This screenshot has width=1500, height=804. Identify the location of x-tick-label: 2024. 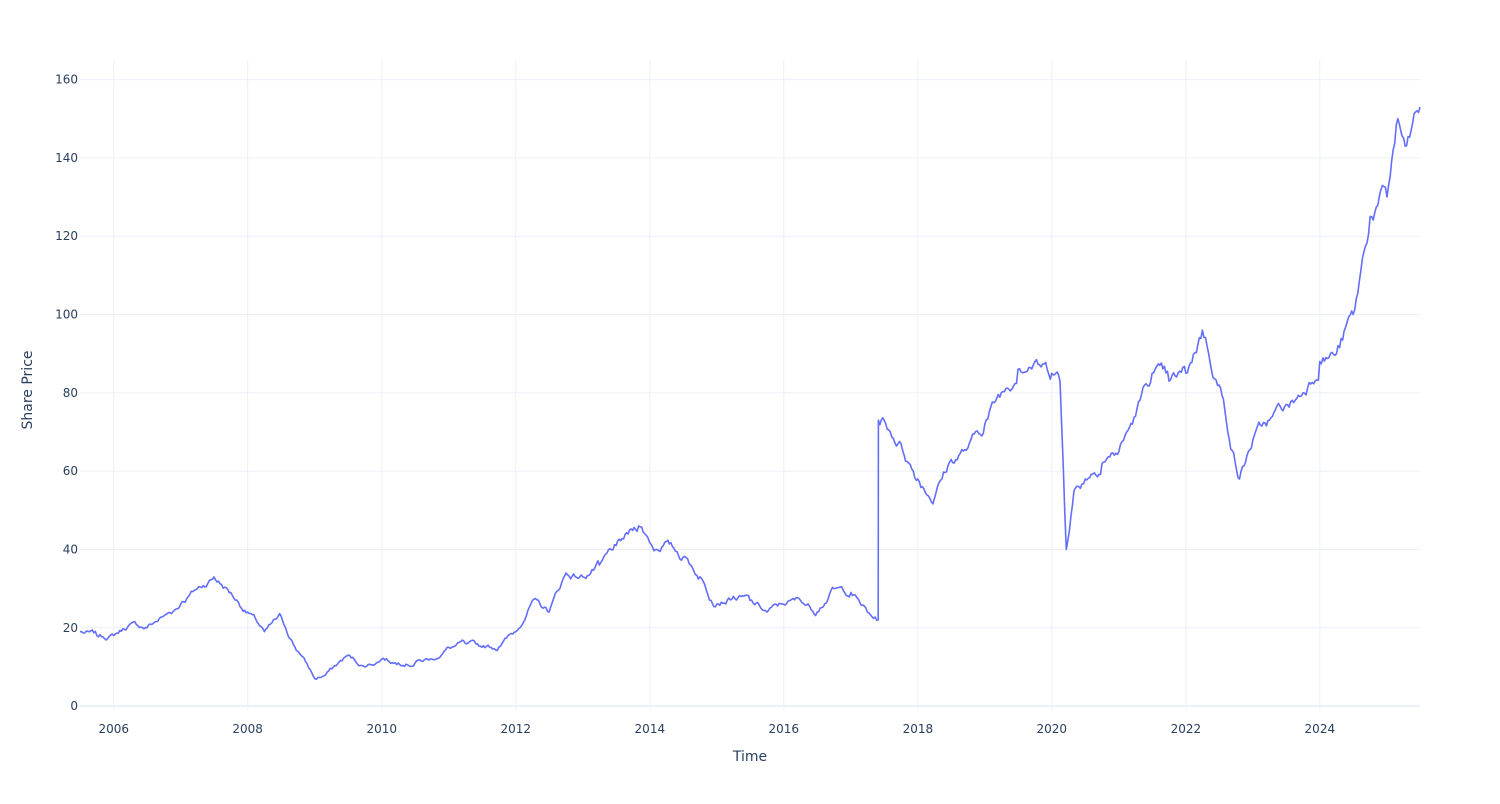
(1320, 729).